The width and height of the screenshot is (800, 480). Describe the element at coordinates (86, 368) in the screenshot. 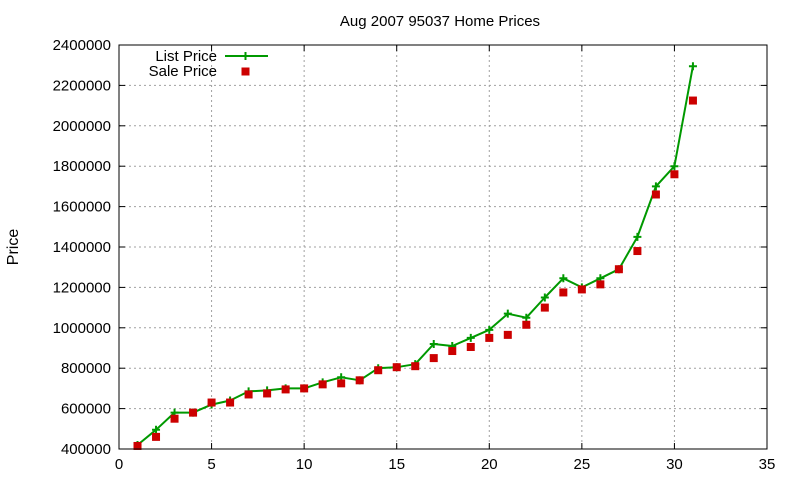

I see `y-tick-label: 800000` at that location.